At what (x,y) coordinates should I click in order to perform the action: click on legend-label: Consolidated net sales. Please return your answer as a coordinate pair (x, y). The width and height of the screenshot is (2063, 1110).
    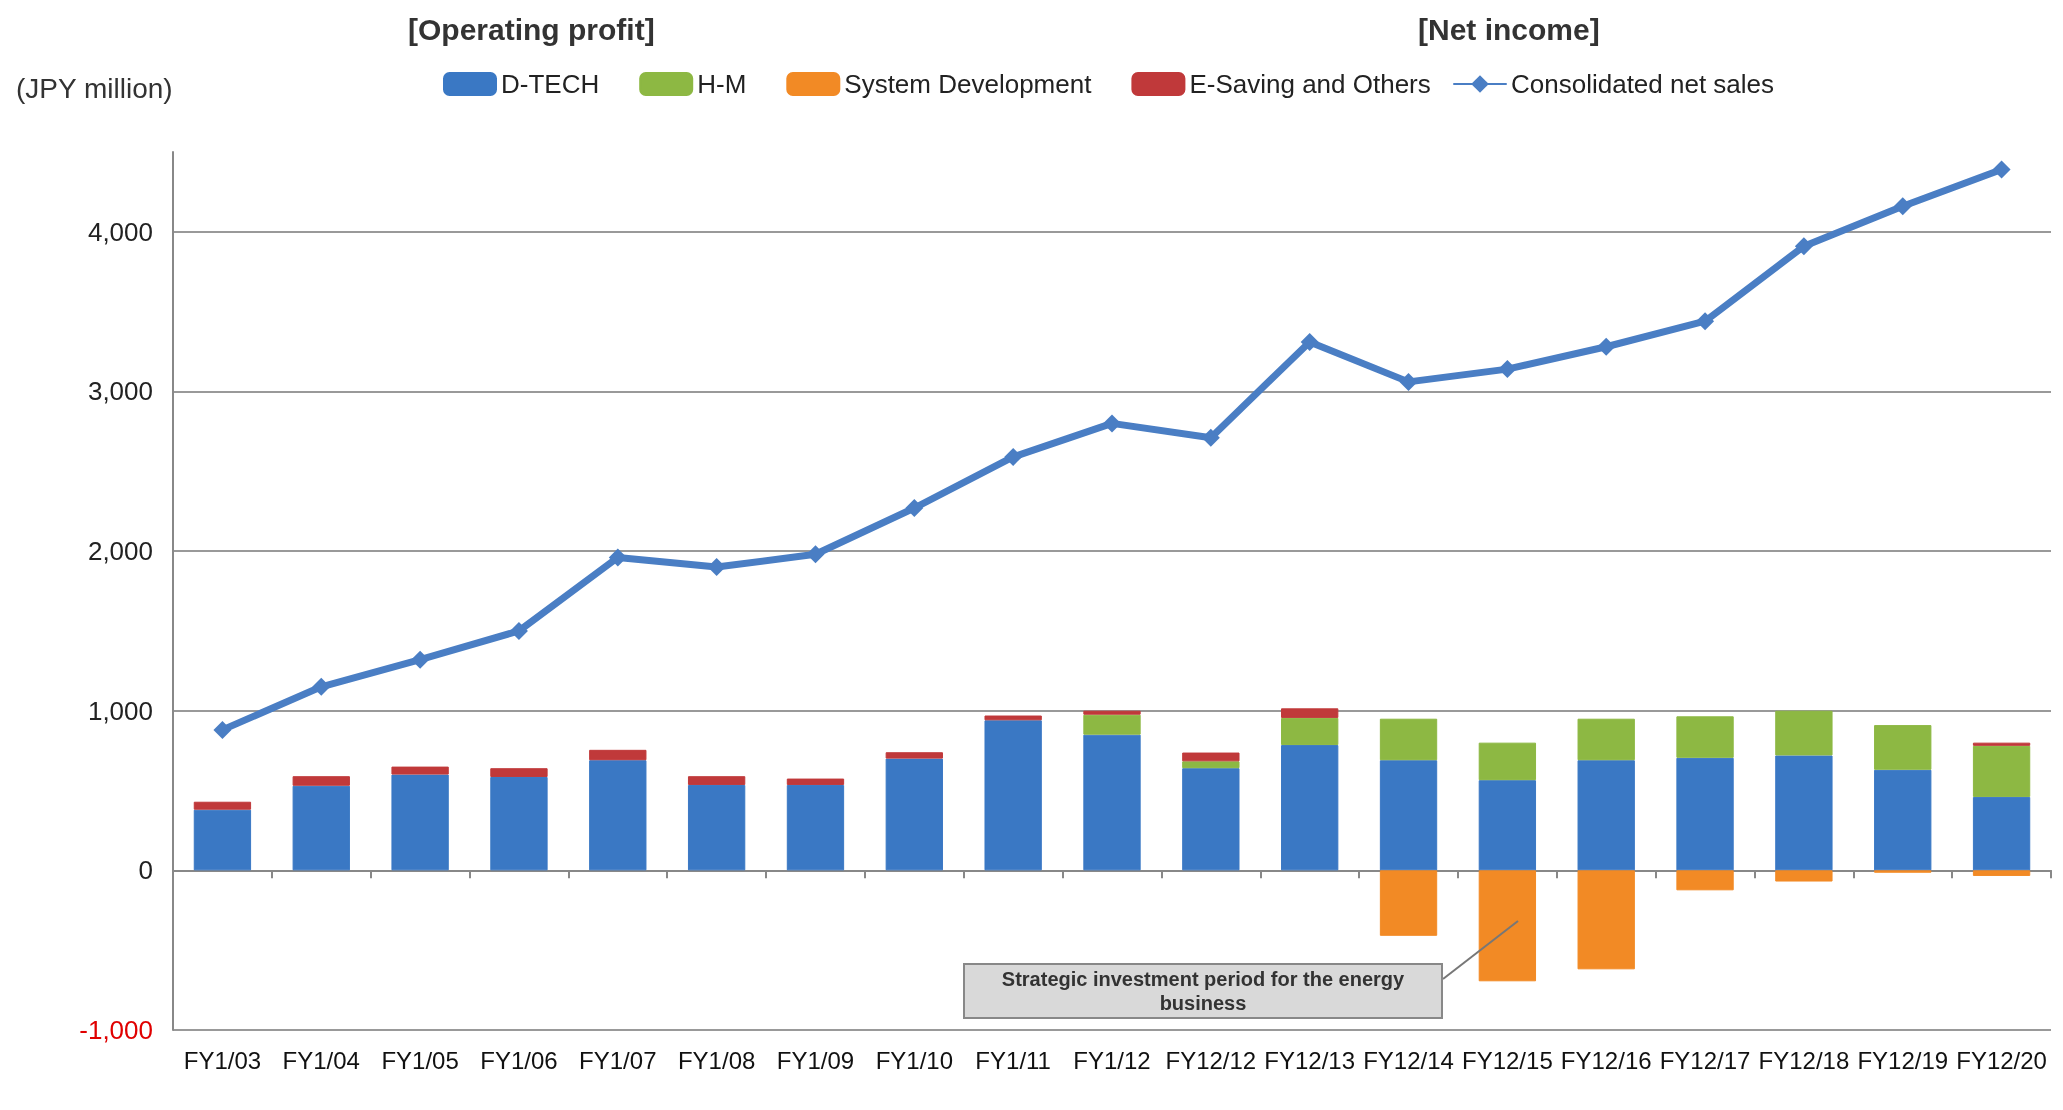
    Looking at the image, I should click on (1643, 84).